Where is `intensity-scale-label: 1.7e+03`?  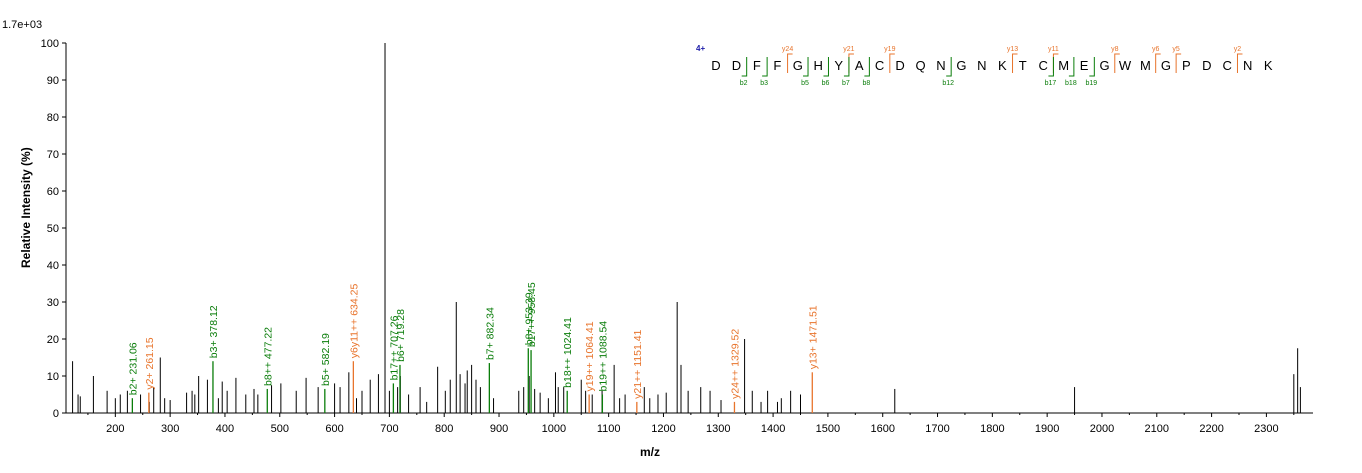
intensity-scale-label: 1.7e+03 is located at coordinates (22, 25).